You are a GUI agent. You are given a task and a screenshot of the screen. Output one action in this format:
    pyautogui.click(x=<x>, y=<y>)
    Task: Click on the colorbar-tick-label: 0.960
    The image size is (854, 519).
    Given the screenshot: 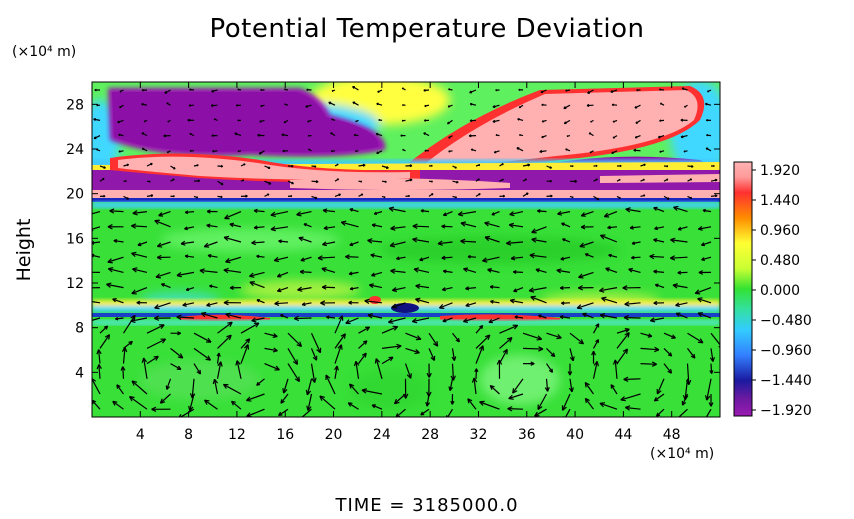 What is the action you would take?
    pyautogui.click(x=780, y=231)
    